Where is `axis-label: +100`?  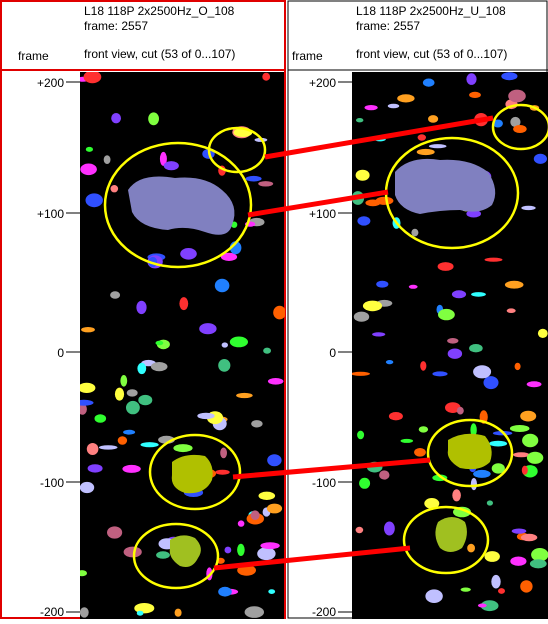
axis-label: +100 is located at coordinates (50, 214).